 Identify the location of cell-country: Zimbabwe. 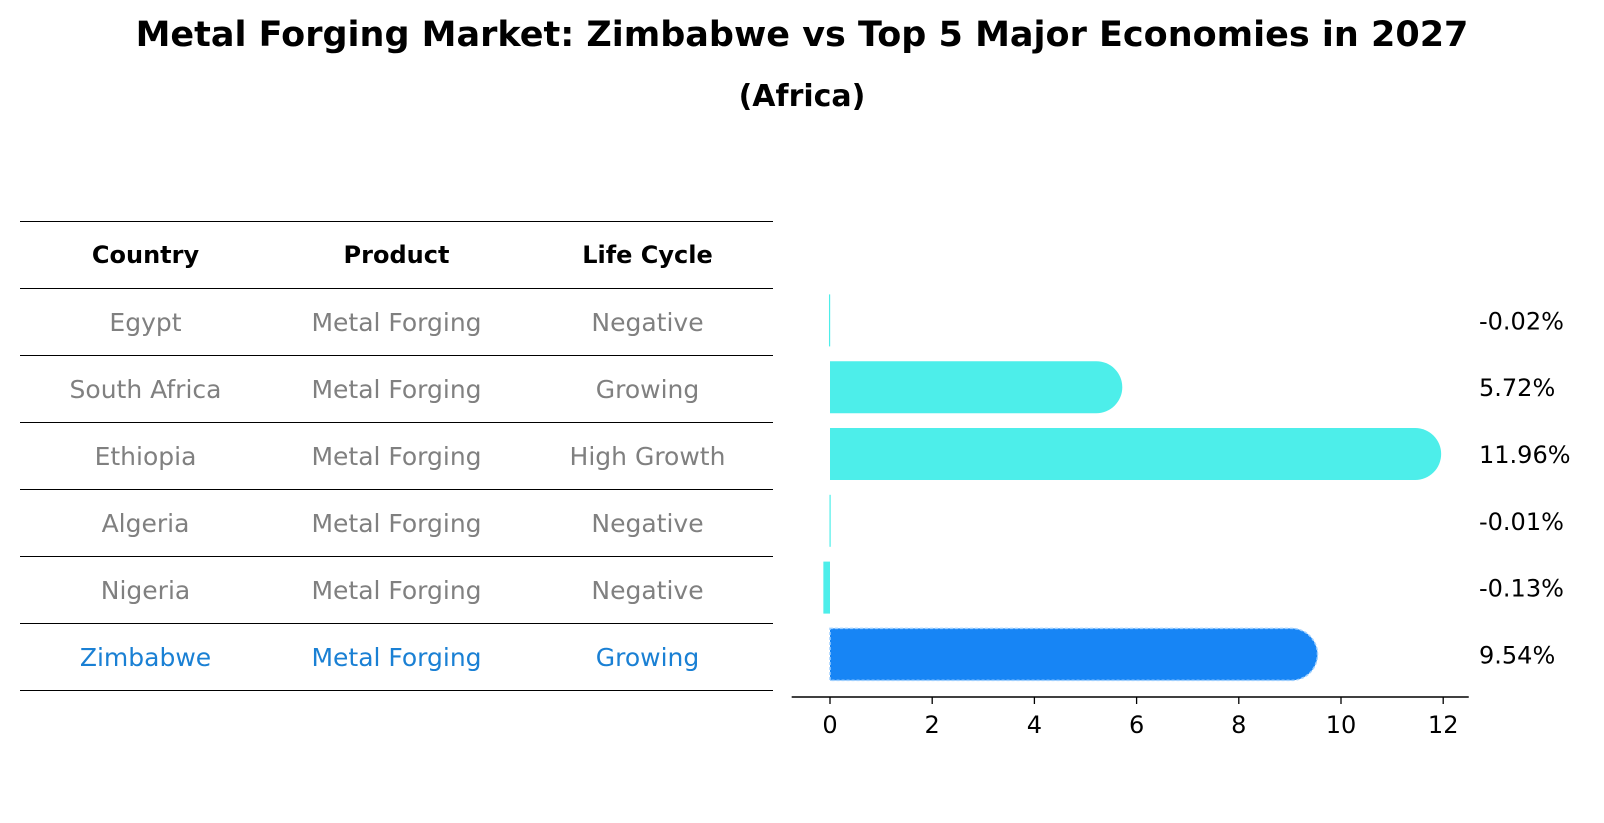
(145, 657).